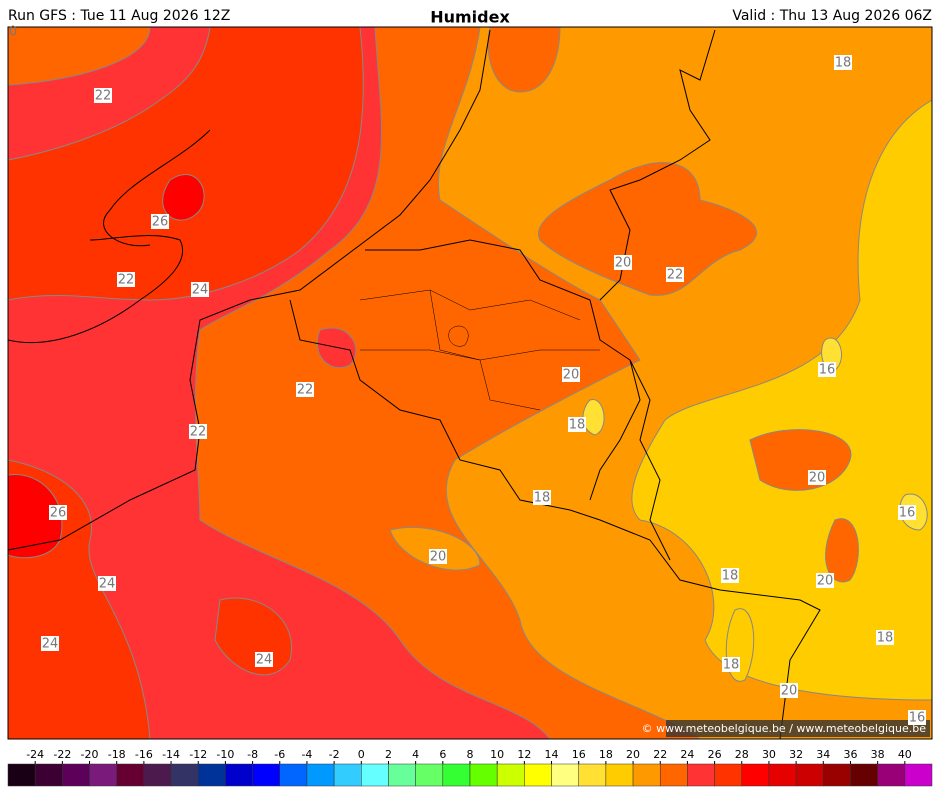 The image size is (940, 800). What do you see at coordinates (579, 754) in the screenshot?
I see `colorbar-tick-label: 16` at bounding box center [579, 754].